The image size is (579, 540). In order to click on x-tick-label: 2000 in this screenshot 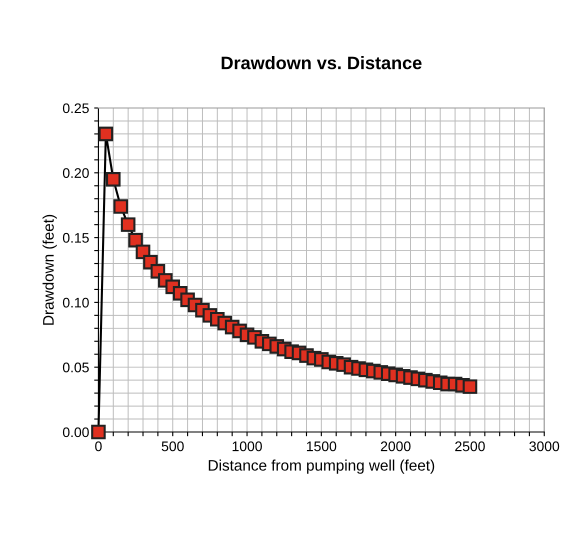, I will do `click(395, 446)`.